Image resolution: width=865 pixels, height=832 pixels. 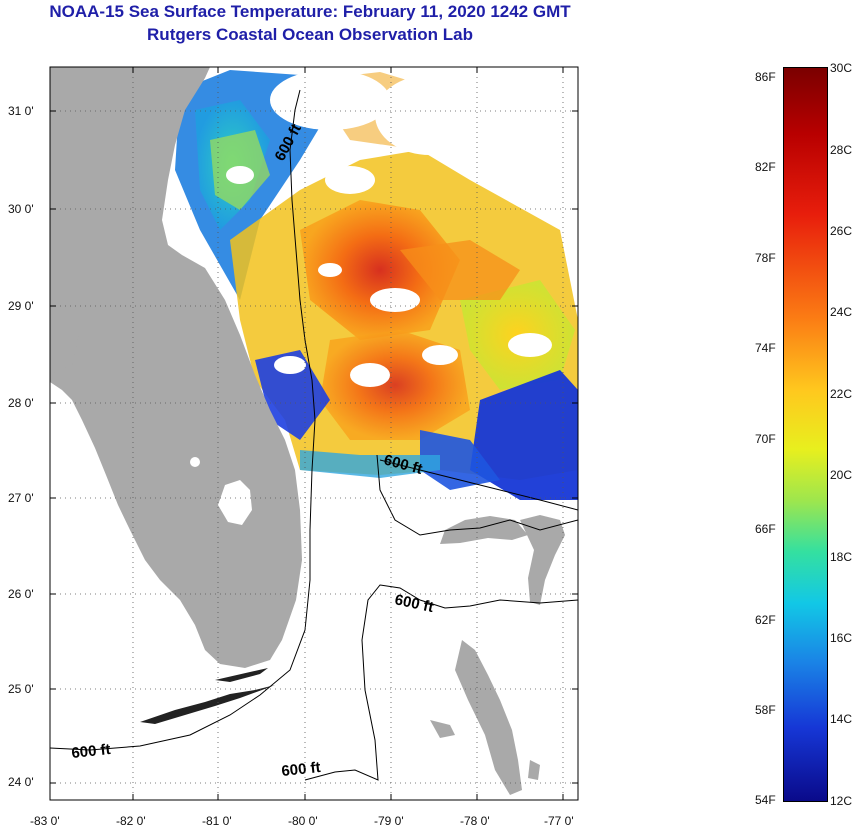 I want to click on colorbar-f-label: 82F, so click(x=765, y=167).